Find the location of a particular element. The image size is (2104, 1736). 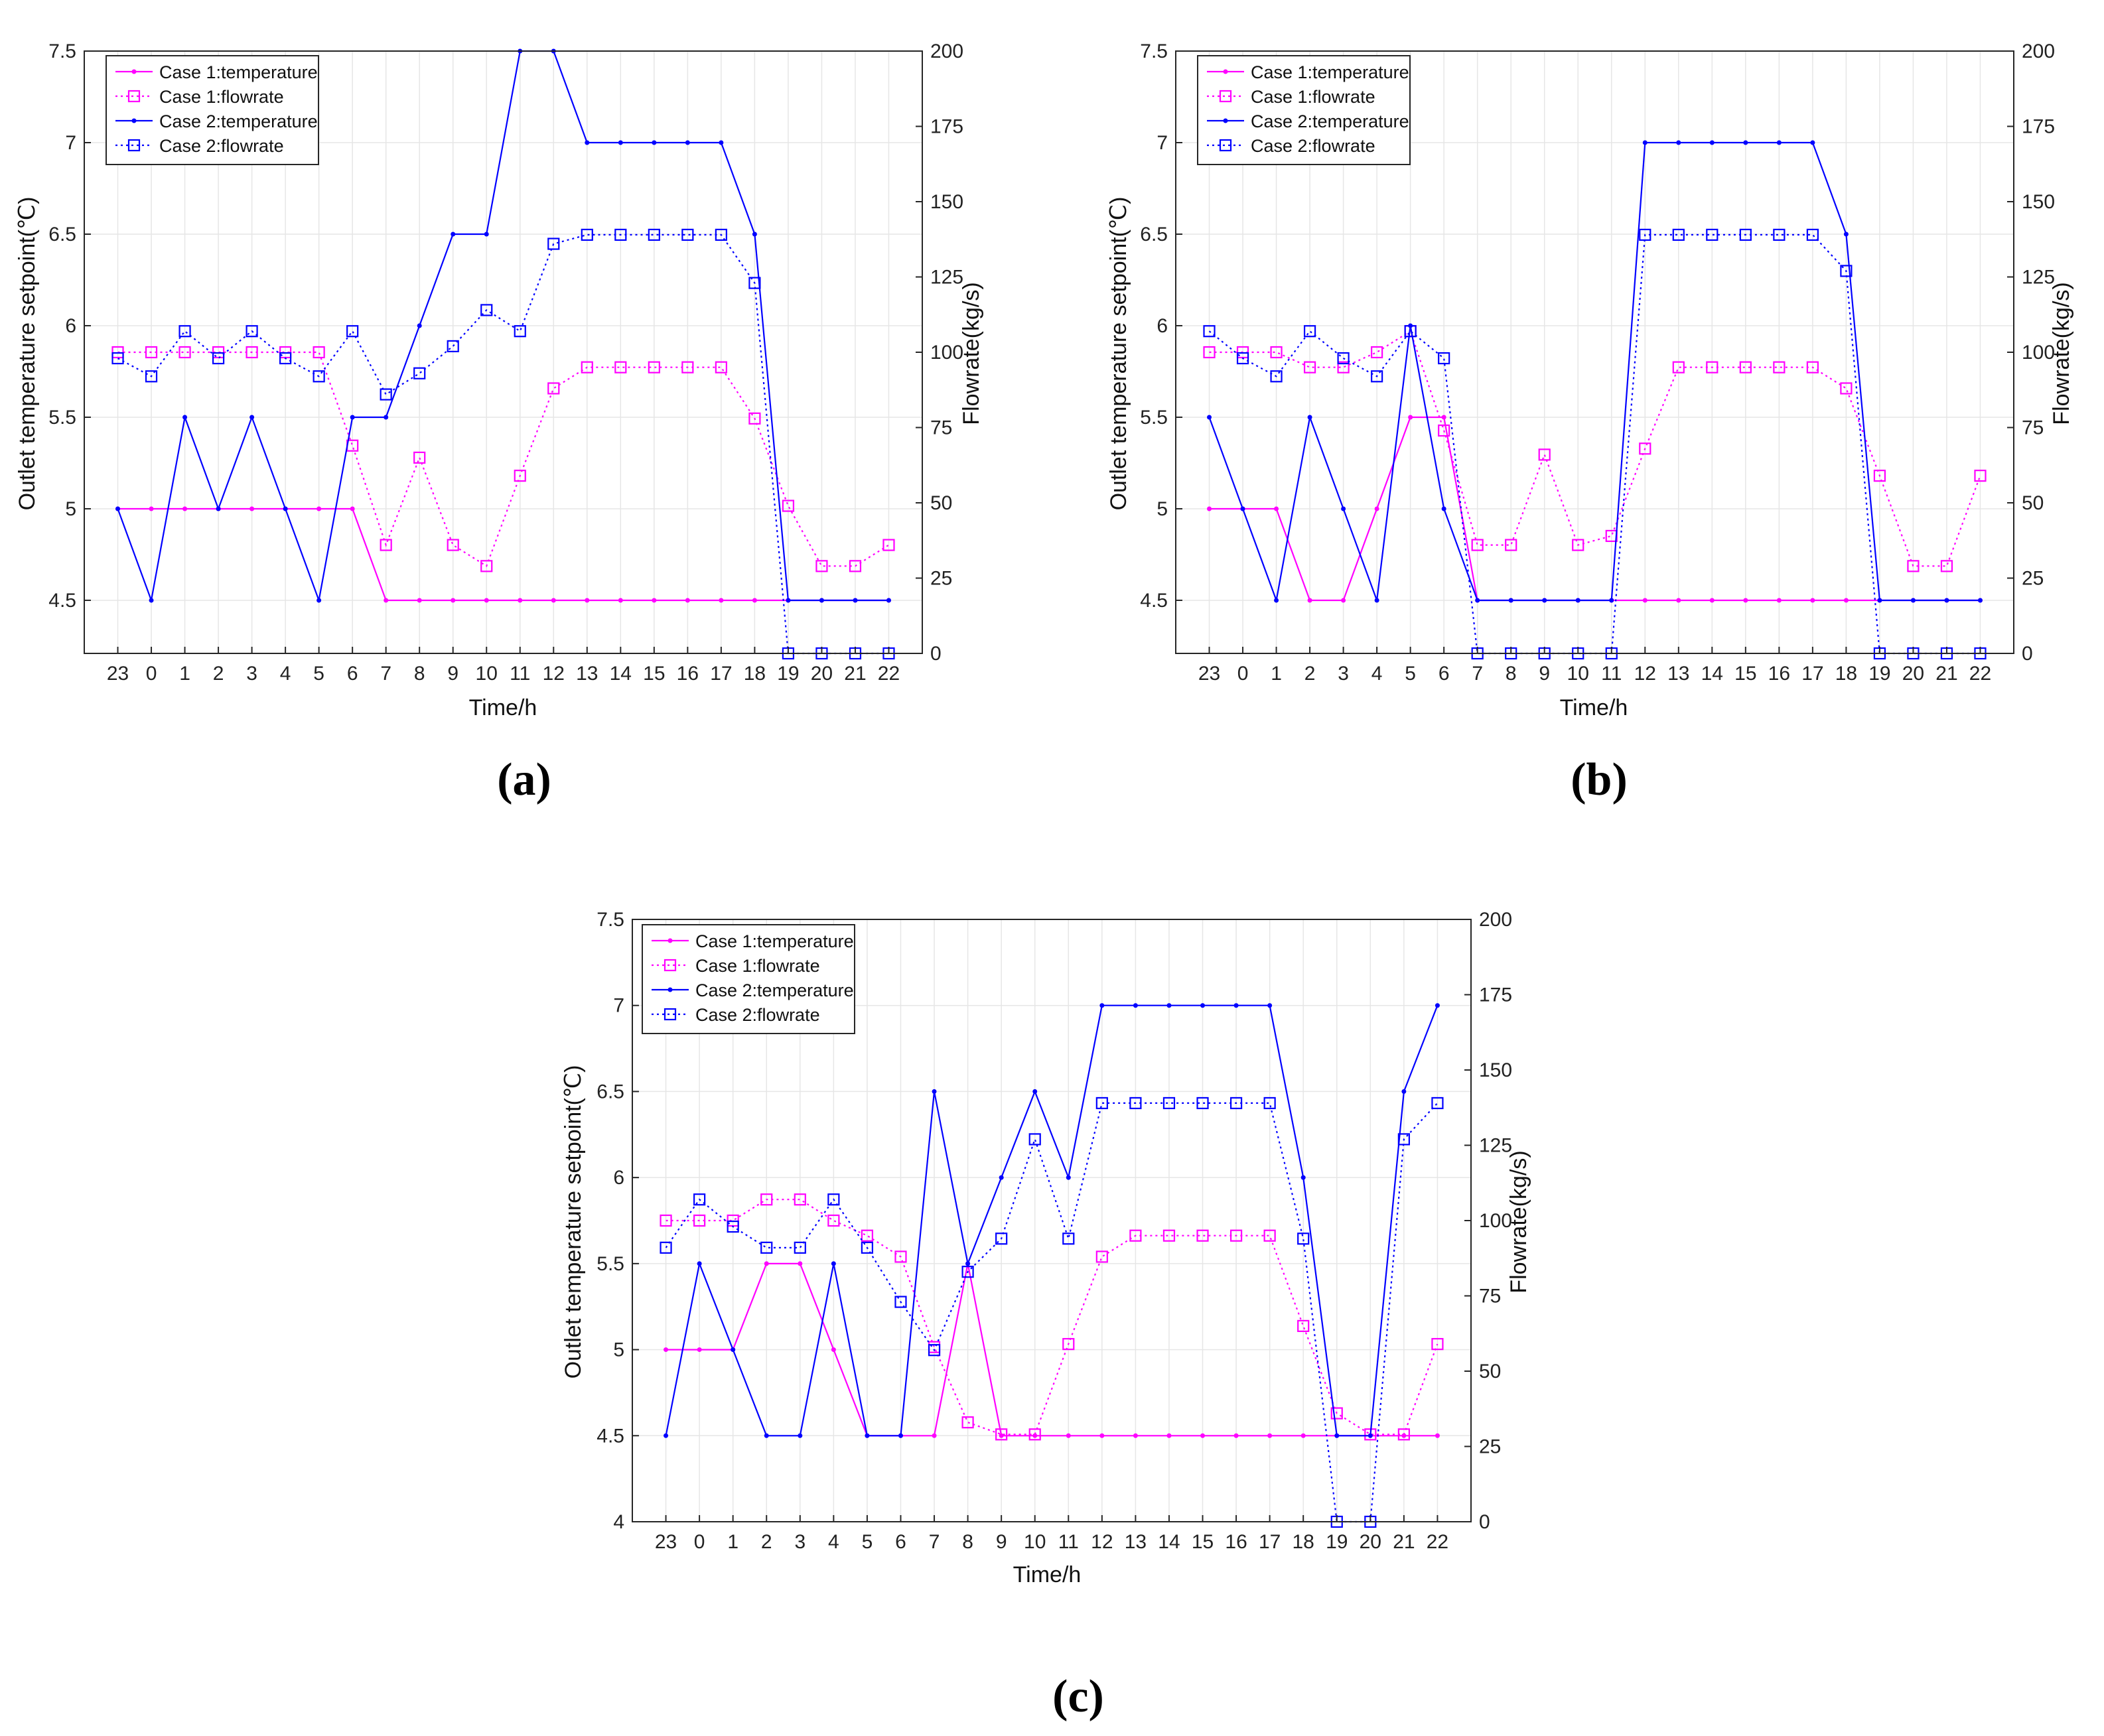

x-tick-label: 17 is located at coordinates (1270, 1542).